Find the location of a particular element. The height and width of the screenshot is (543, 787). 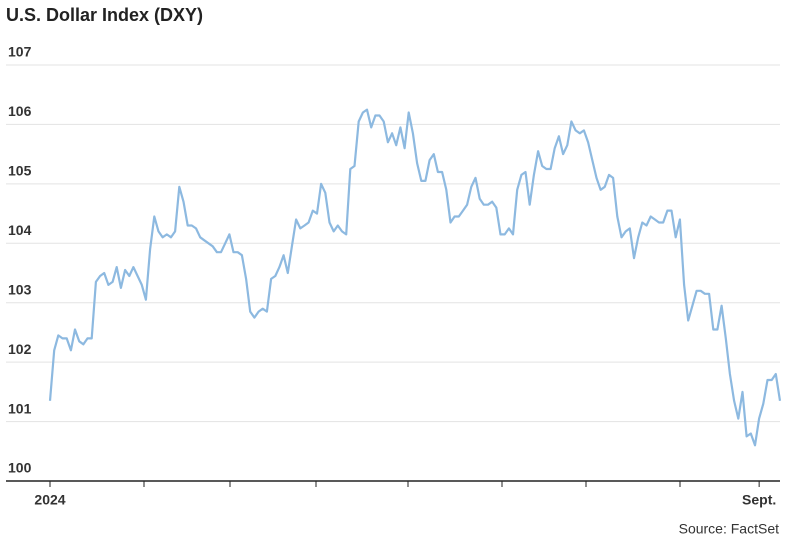

y-tick-label: 102 is located at coordinates (20, 349).